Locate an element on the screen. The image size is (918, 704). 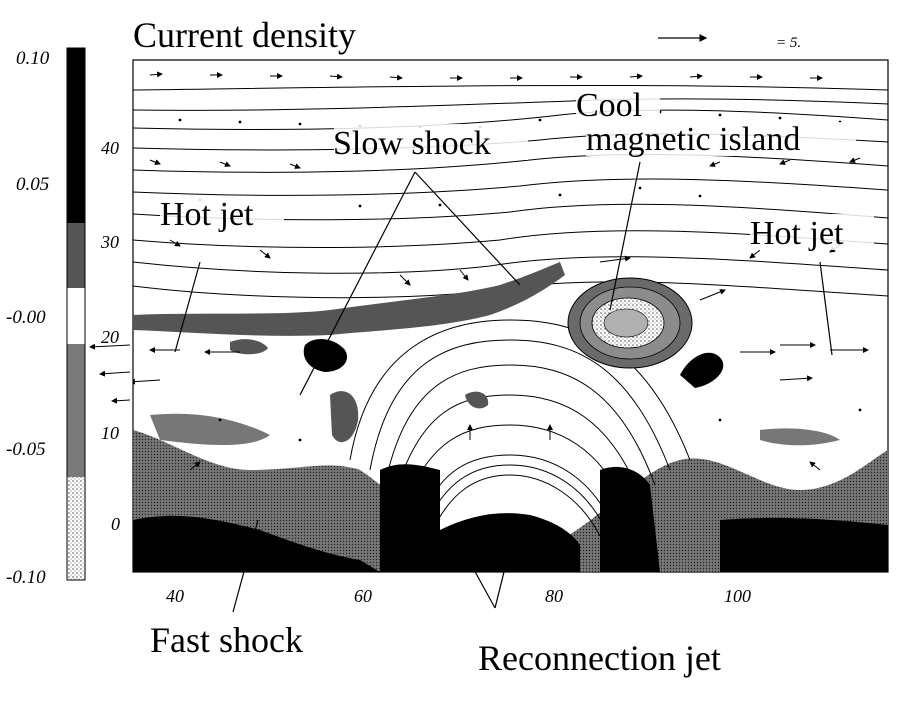
x-tick: 60 is located at coordinates (363, 596).